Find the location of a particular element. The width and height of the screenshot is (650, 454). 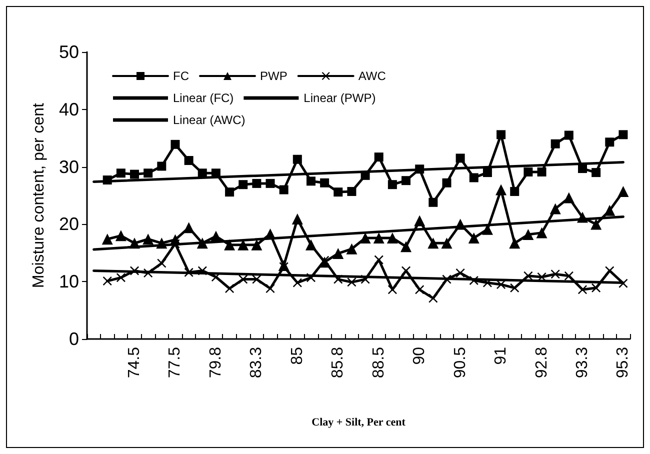

y-tick-label: 10 is located at coordinates (68, 282).